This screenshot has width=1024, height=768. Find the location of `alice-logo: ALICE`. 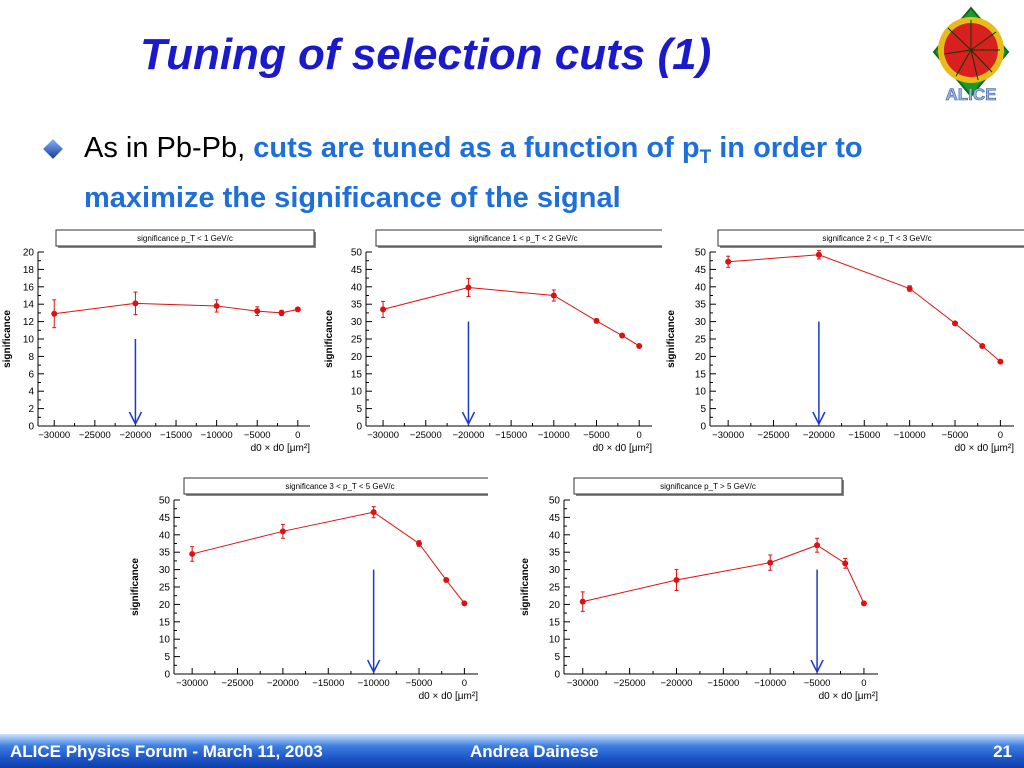

alice-logo: ALICE is located at coordinates (971, 52).